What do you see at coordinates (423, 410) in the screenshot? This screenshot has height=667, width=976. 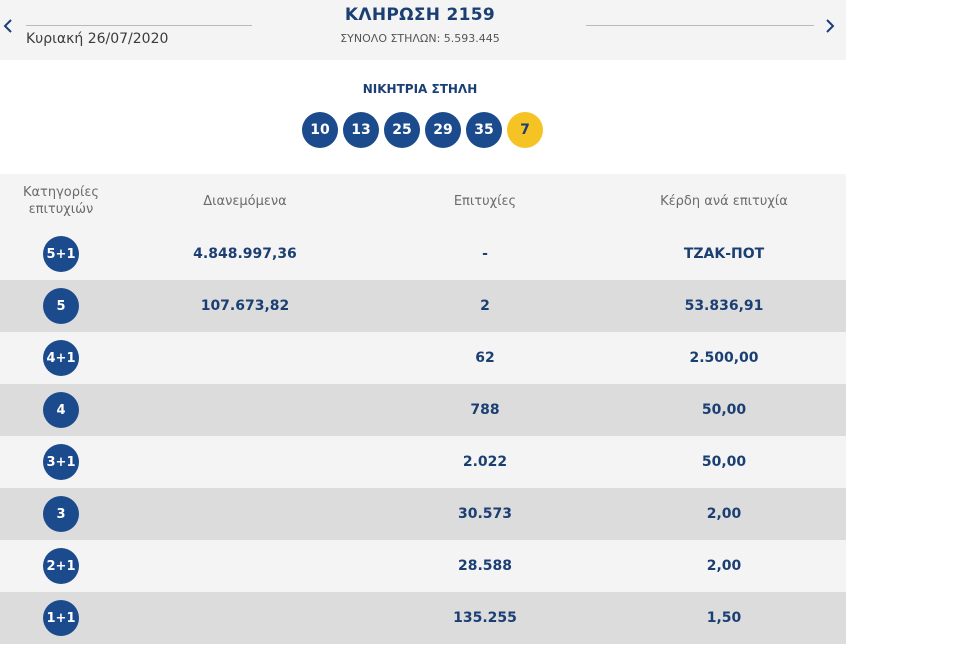 I see `table-row: 4 788 50,00` at bounding box center [423, 410].